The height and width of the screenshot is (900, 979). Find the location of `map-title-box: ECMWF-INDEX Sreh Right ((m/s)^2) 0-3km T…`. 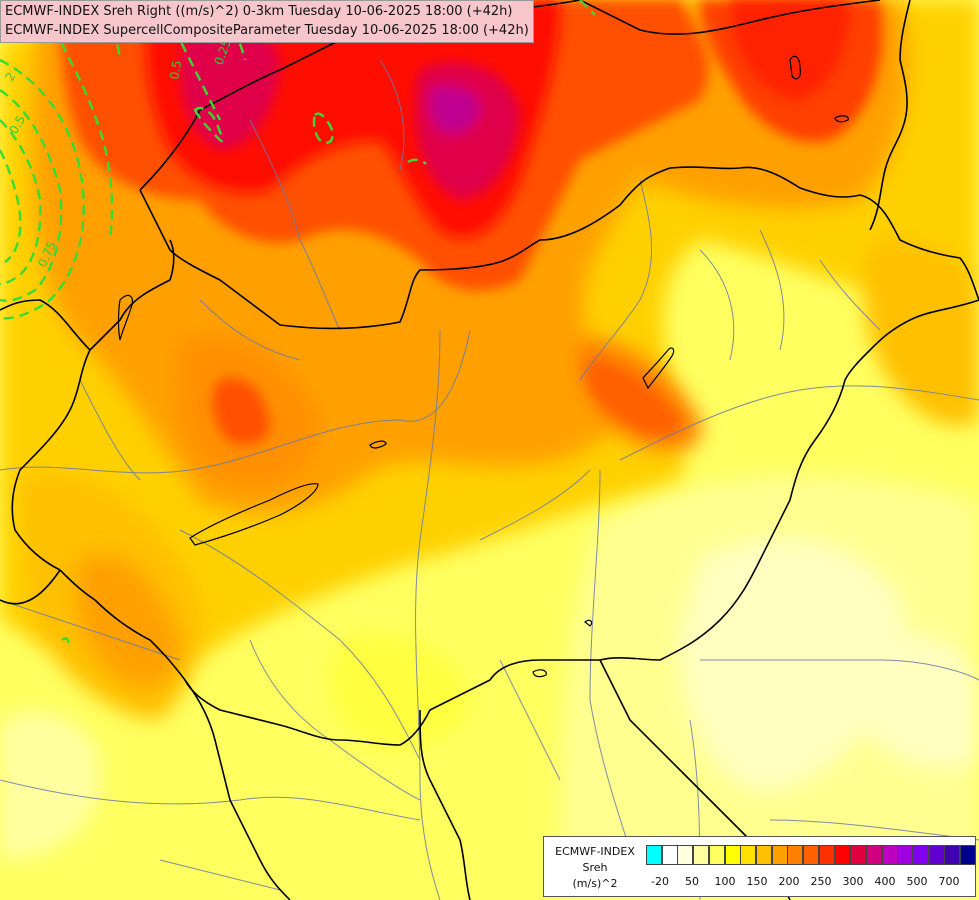

map-title-box: ECMWF-INDEX Sreh Right ((m/s)^2) 0-3km T… is located at coordinates (267, 21).